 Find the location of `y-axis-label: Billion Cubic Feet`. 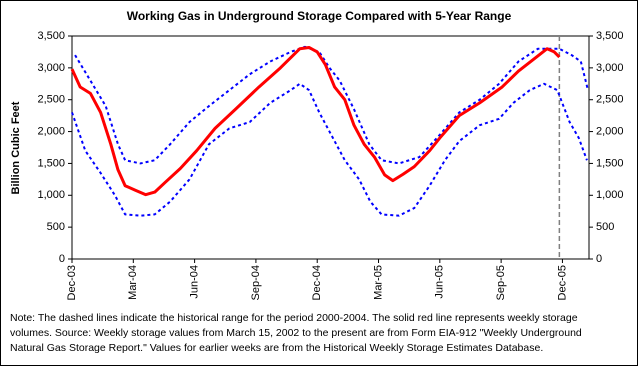

y-axis-label: Billion Cubic Feet is located at coordinates (16, 147).